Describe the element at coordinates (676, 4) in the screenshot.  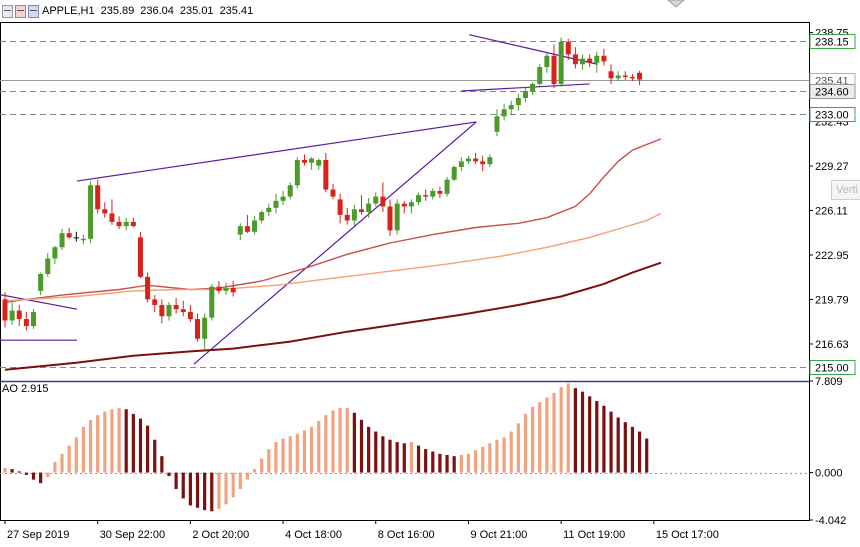
I see `chart-shift-icon` at that location.